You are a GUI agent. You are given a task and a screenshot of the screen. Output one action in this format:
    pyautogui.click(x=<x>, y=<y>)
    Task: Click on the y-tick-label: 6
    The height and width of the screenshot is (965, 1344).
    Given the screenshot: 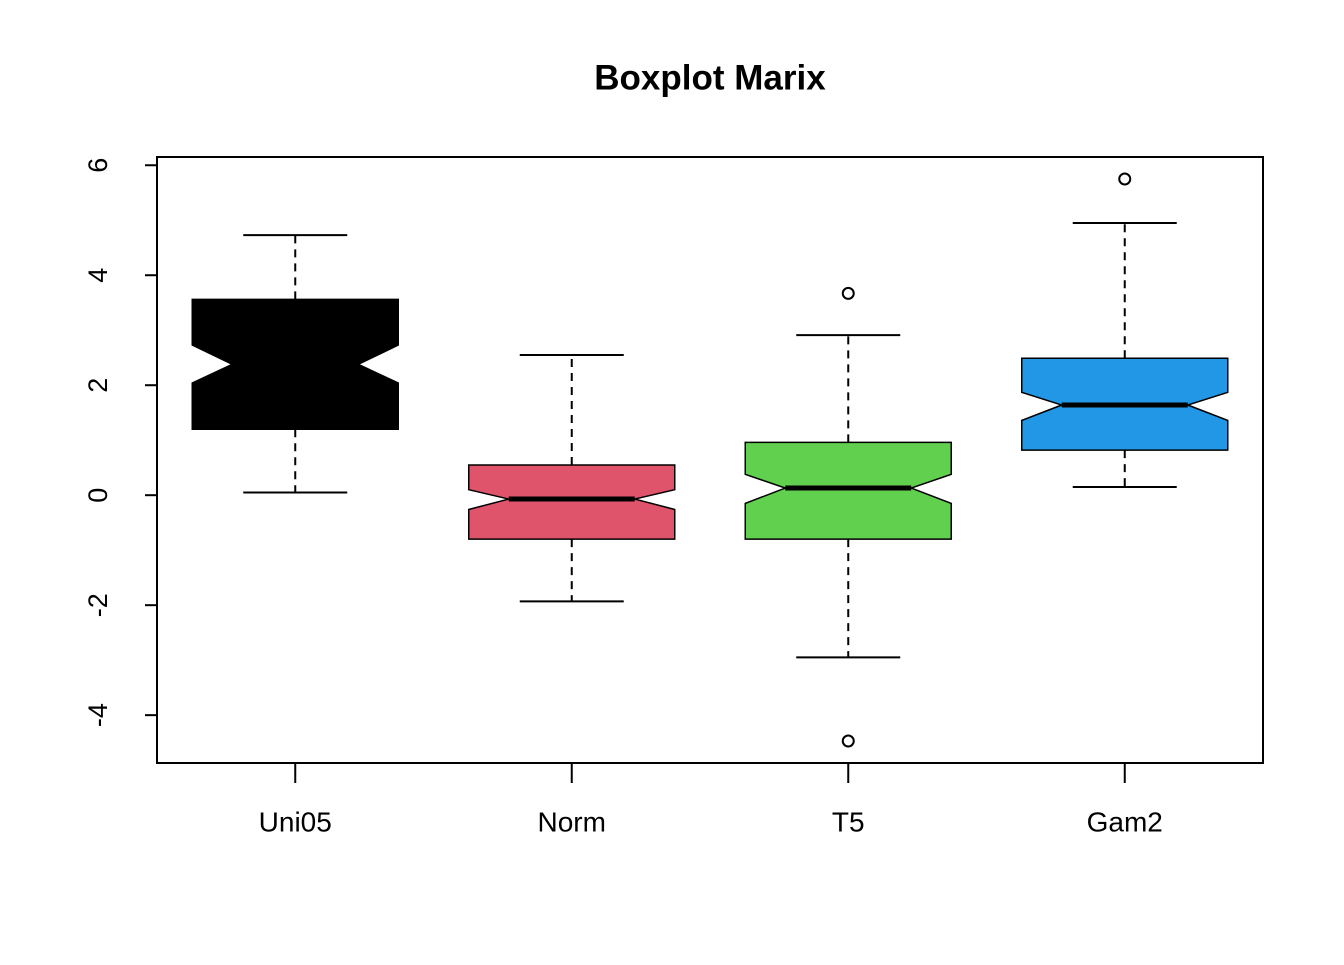 What is the action you would take?
    pyautogui.click(x=98, y=165)
    